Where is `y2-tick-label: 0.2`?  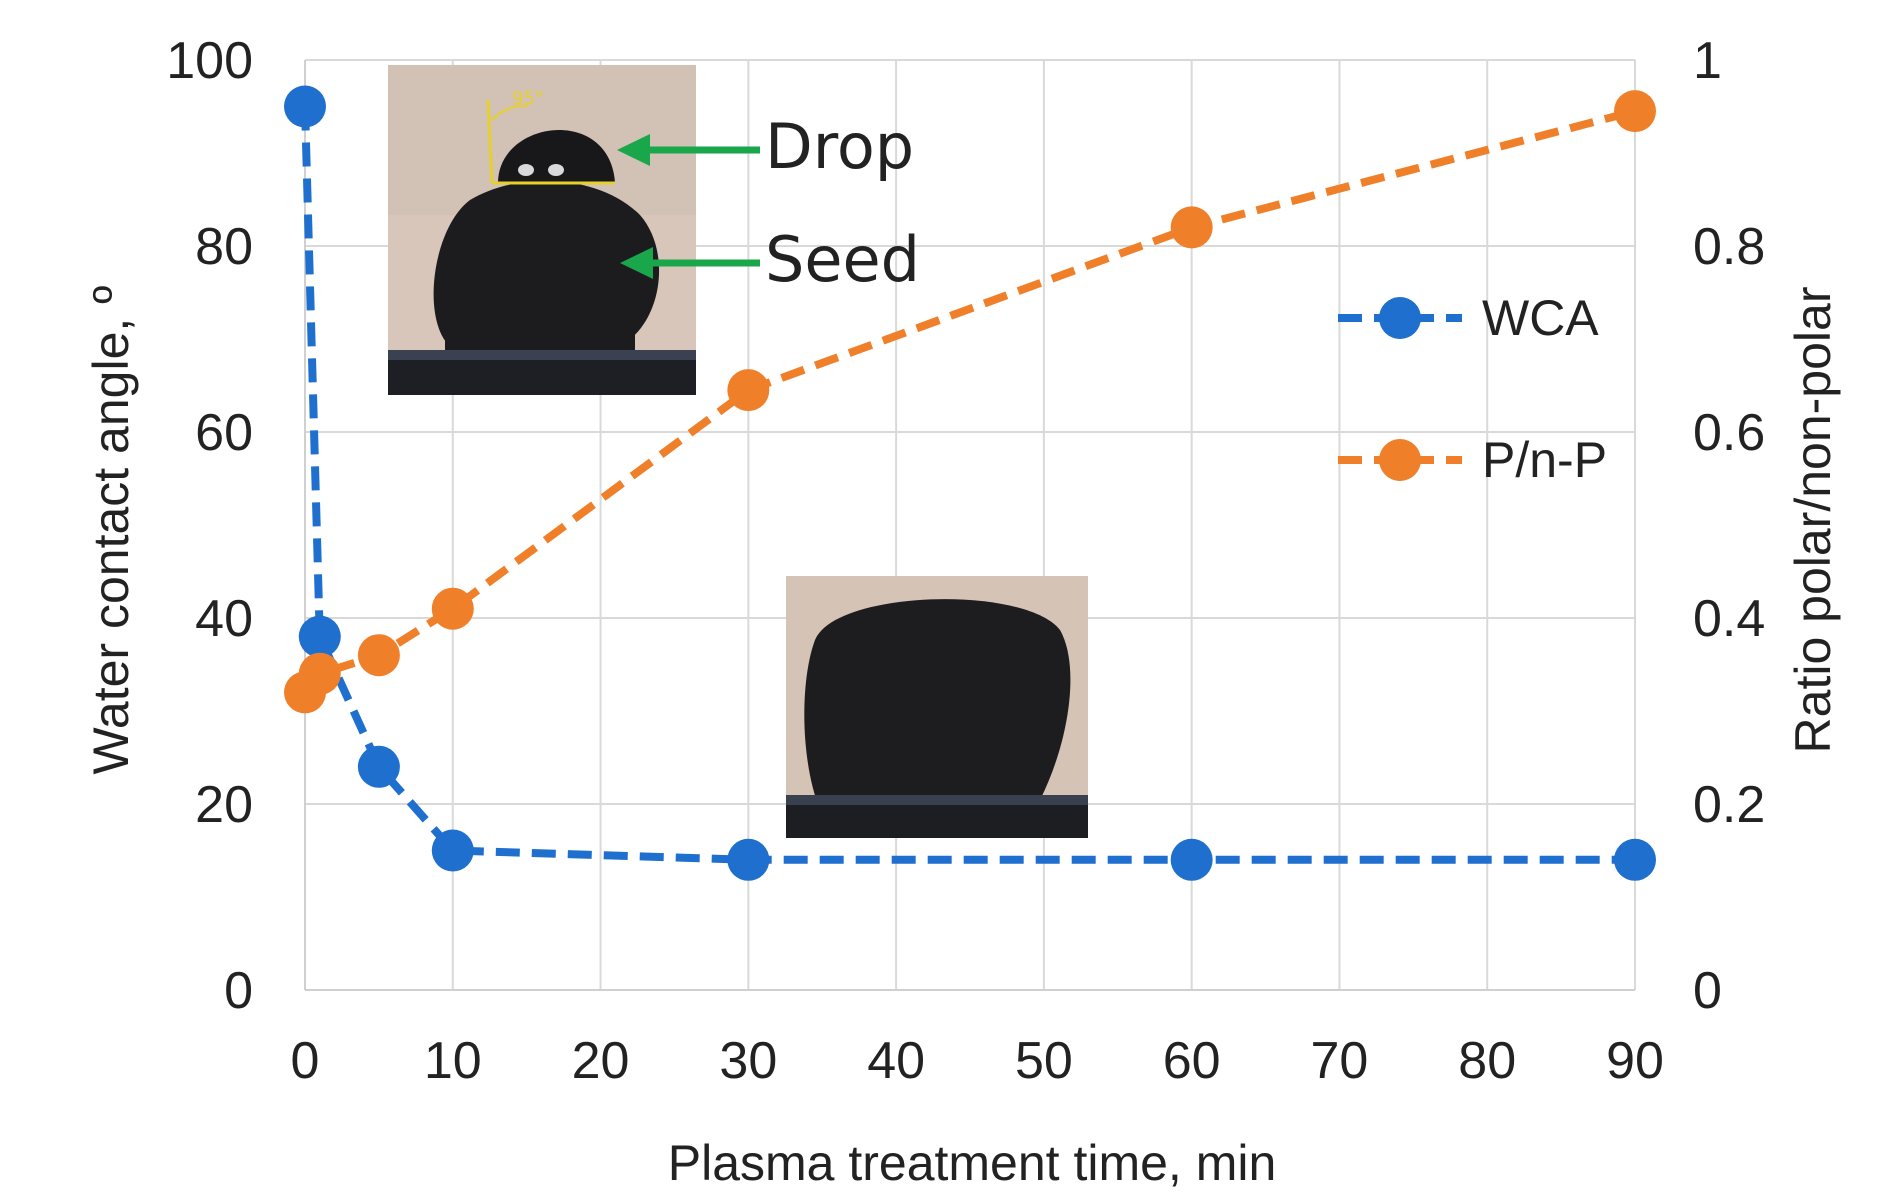
y2-tick-label: 0.2 is located at coordinates (1729, 805).